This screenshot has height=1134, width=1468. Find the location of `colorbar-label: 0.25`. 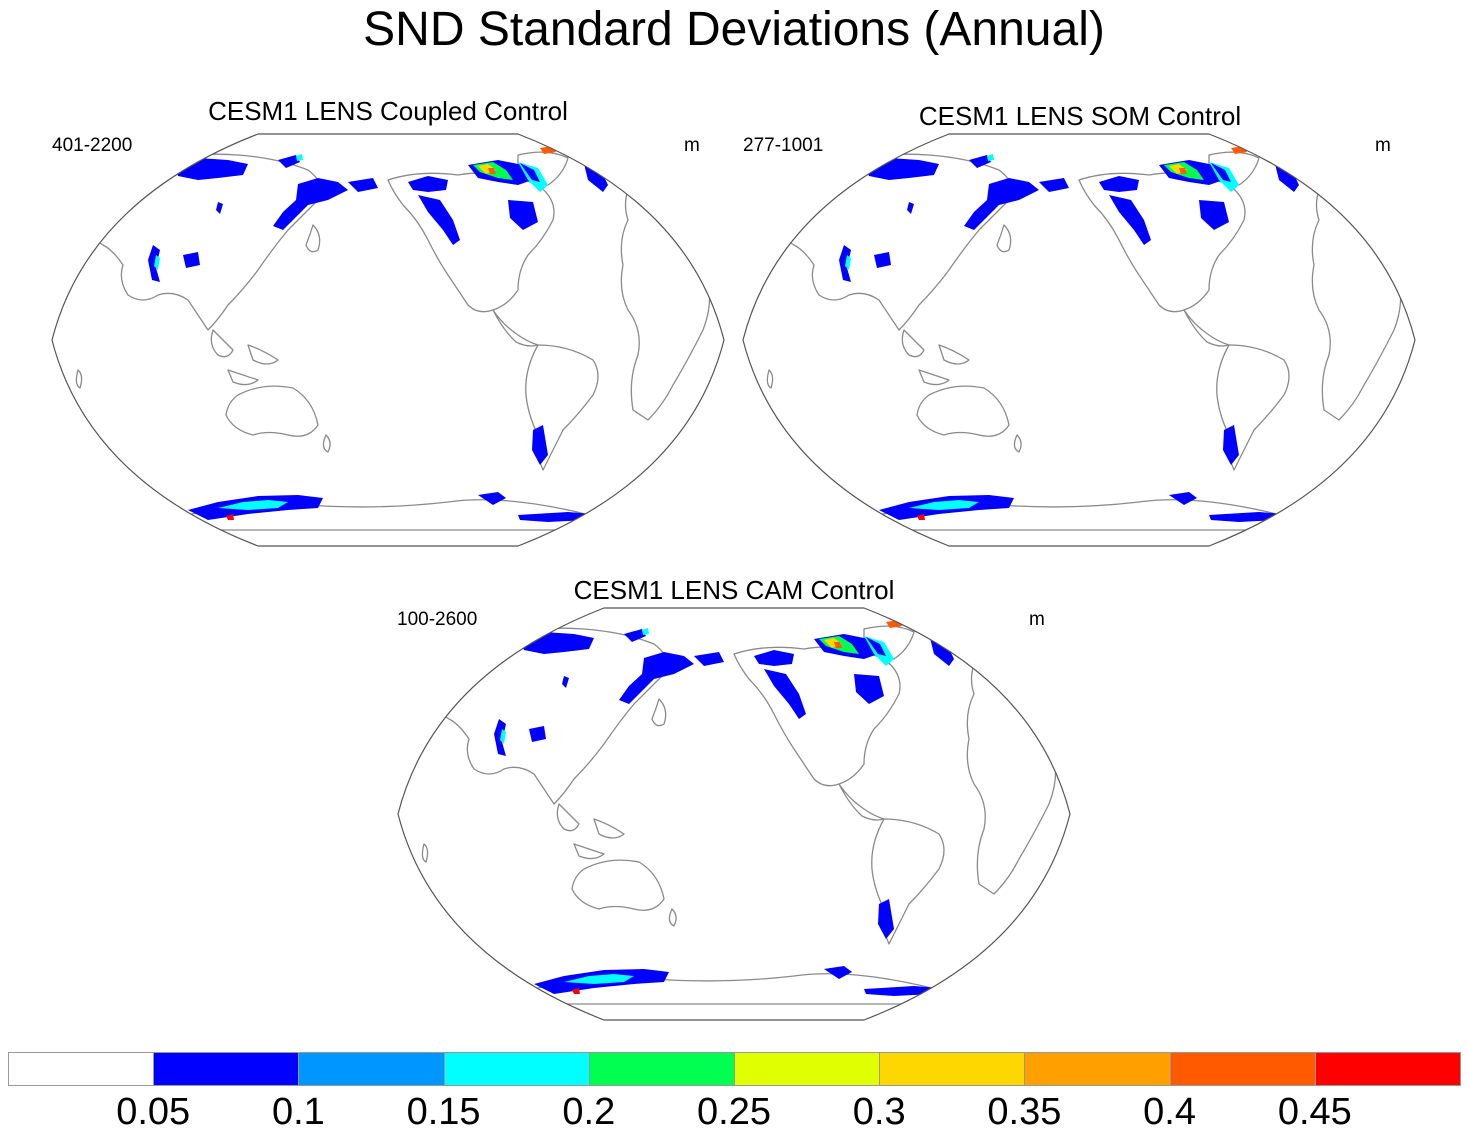

colorbar-label: 0.25 is located at coordinates (734, 1112).